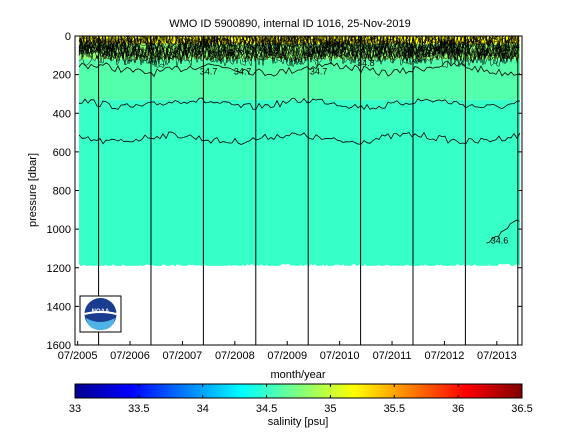  Describe the element at coordinates (521, 409) in the screenshot. I see `colorbar-tick-label: 36.5` at that location.